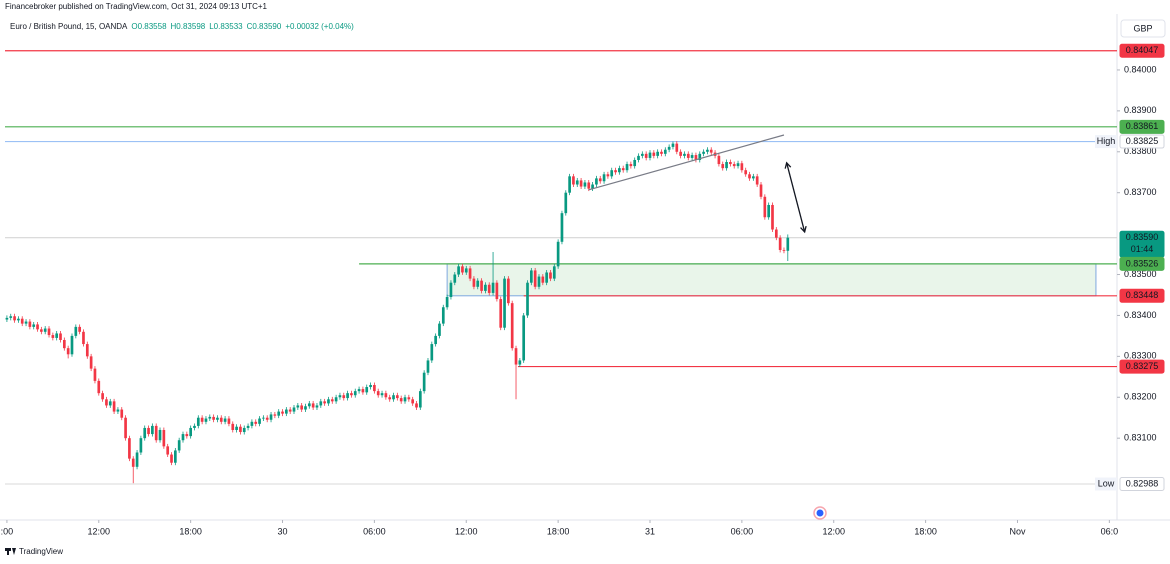 The image size is (1170, 564). I want to click on ohlc-value: C0.83590, so click(264, 26).